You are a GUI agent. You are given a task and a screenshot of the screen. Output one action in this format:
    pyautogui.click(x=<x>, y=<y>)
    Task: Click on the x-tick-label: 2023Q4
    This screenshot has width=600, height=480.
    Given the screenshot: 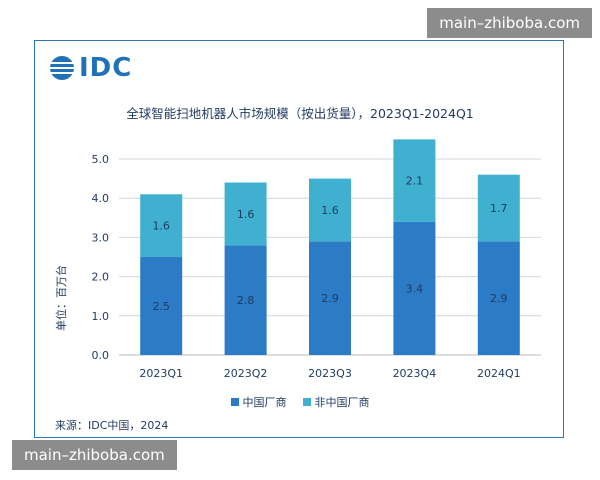 What is the action you would take?
    pyautogui.click(x=415, y=373)
    